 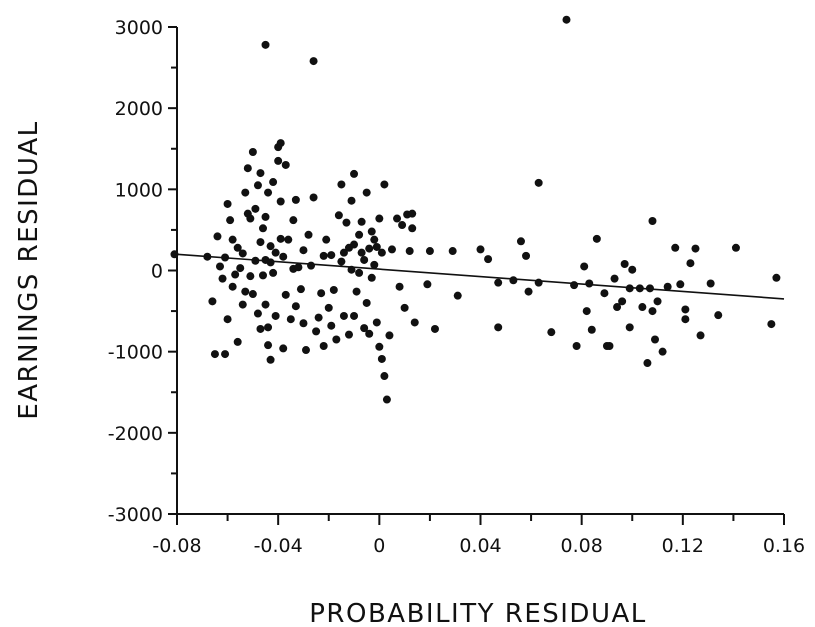 I want to click on fit-line, so click(x=480, y=276).